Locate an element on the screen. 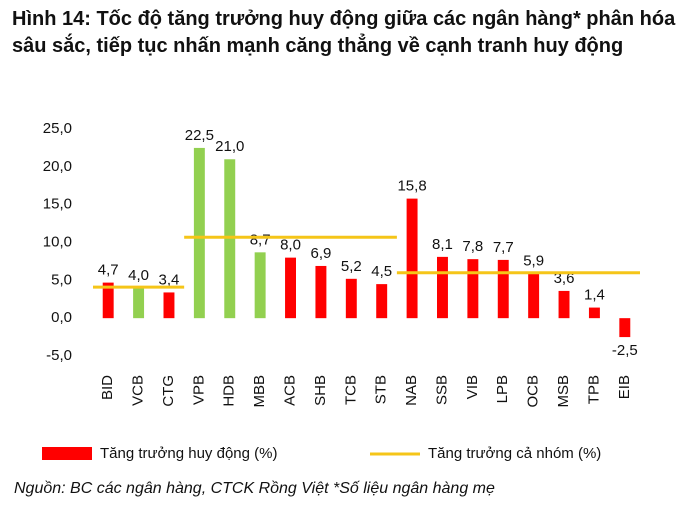 The height and width of the screenshot is (527, 700). value-label: 5,9 is located at coordinates (533, 260).